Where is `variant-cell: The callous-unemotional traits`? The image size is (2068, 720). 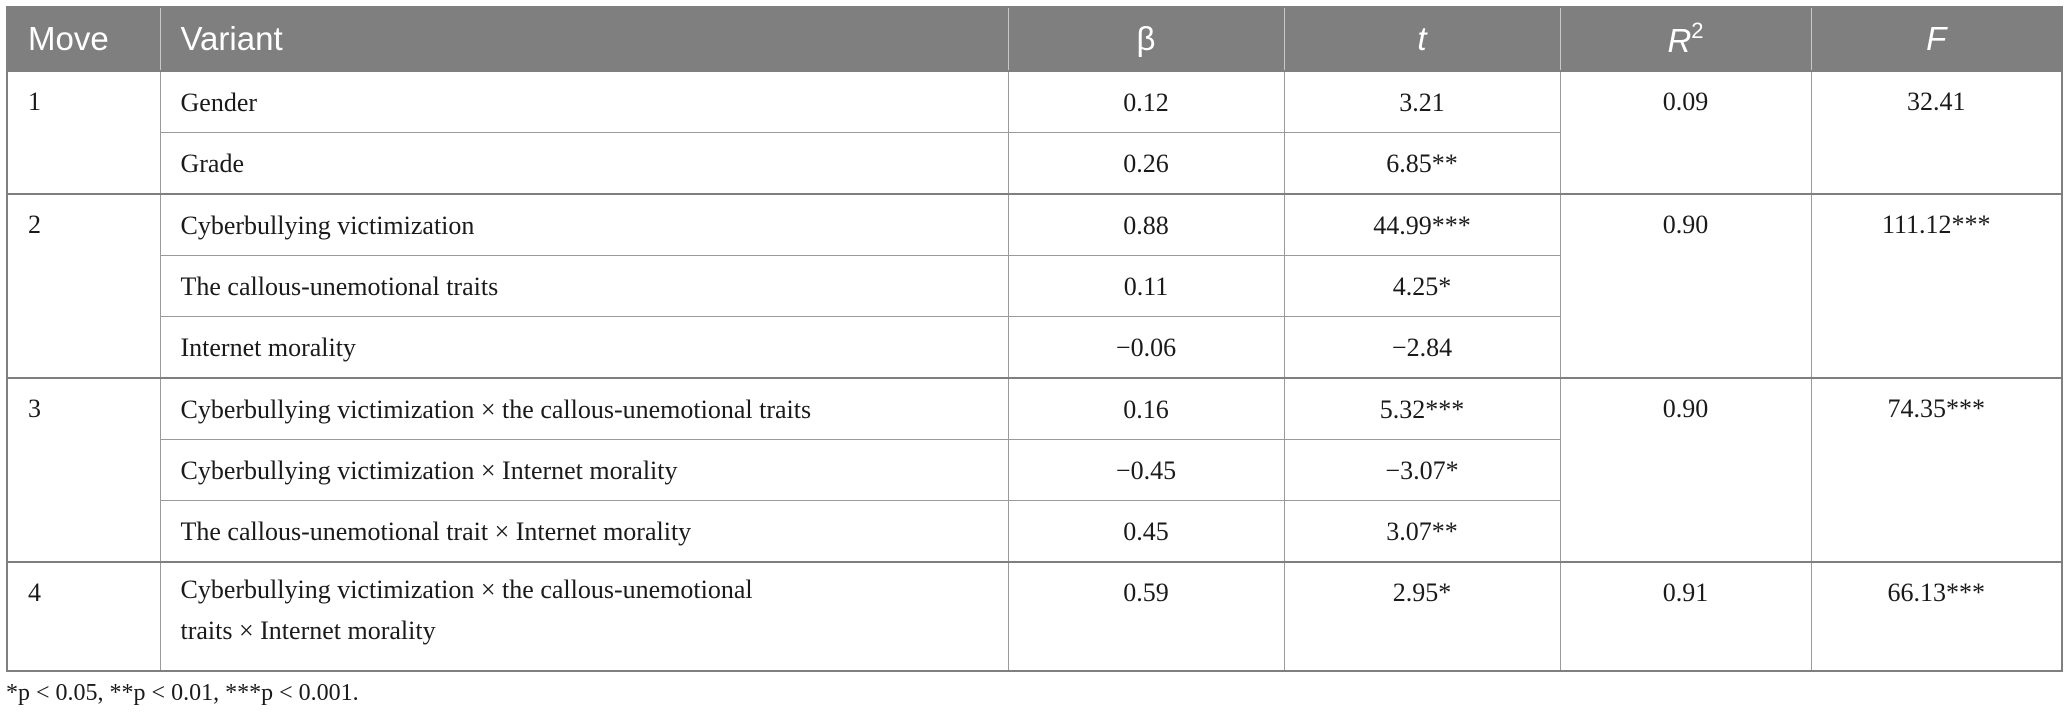 variant-cell: The callous-unemotional traits is located at coordinates (584, 286).